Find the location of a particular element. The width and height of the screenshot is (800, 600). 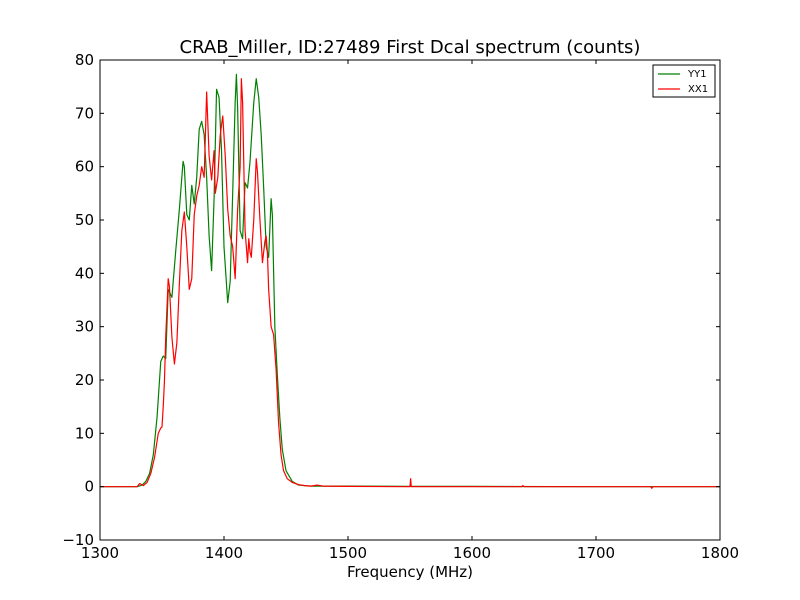

x-tick-label: 1700 is located at coordinates (596, 553).